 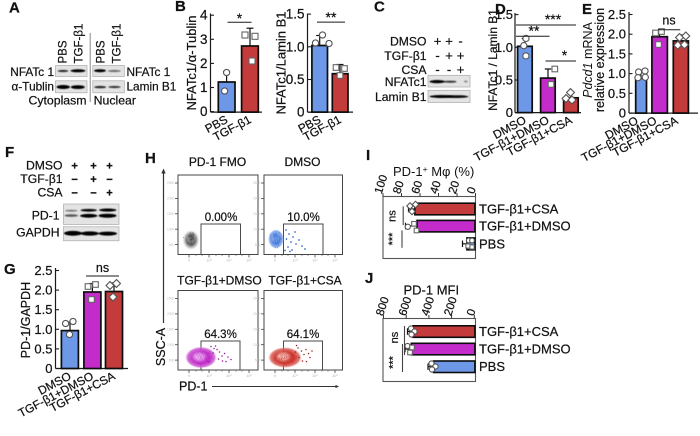 What do you see at coordinates (204, 87) in the screenshot?
I see `svg-text: 1` at bounding box center [204, 87].